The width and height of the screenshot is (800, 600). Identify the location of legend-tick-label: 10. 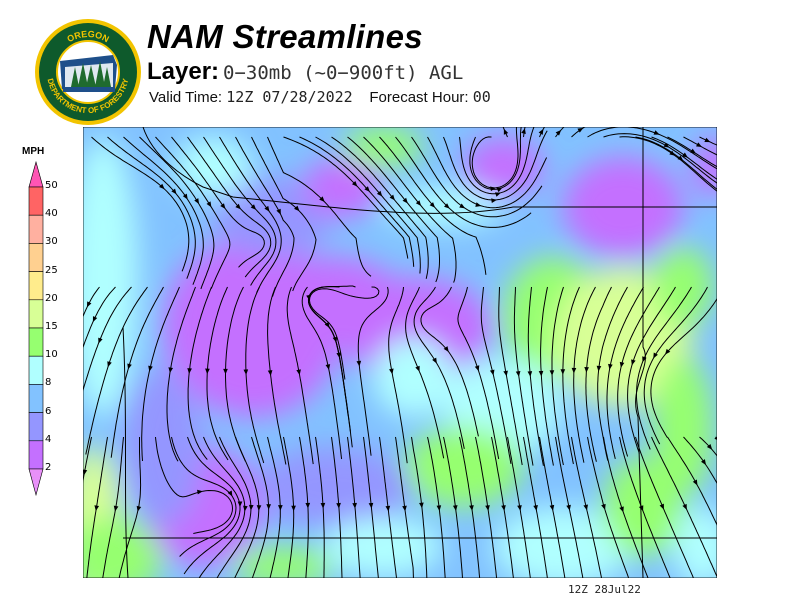
(51, 355).